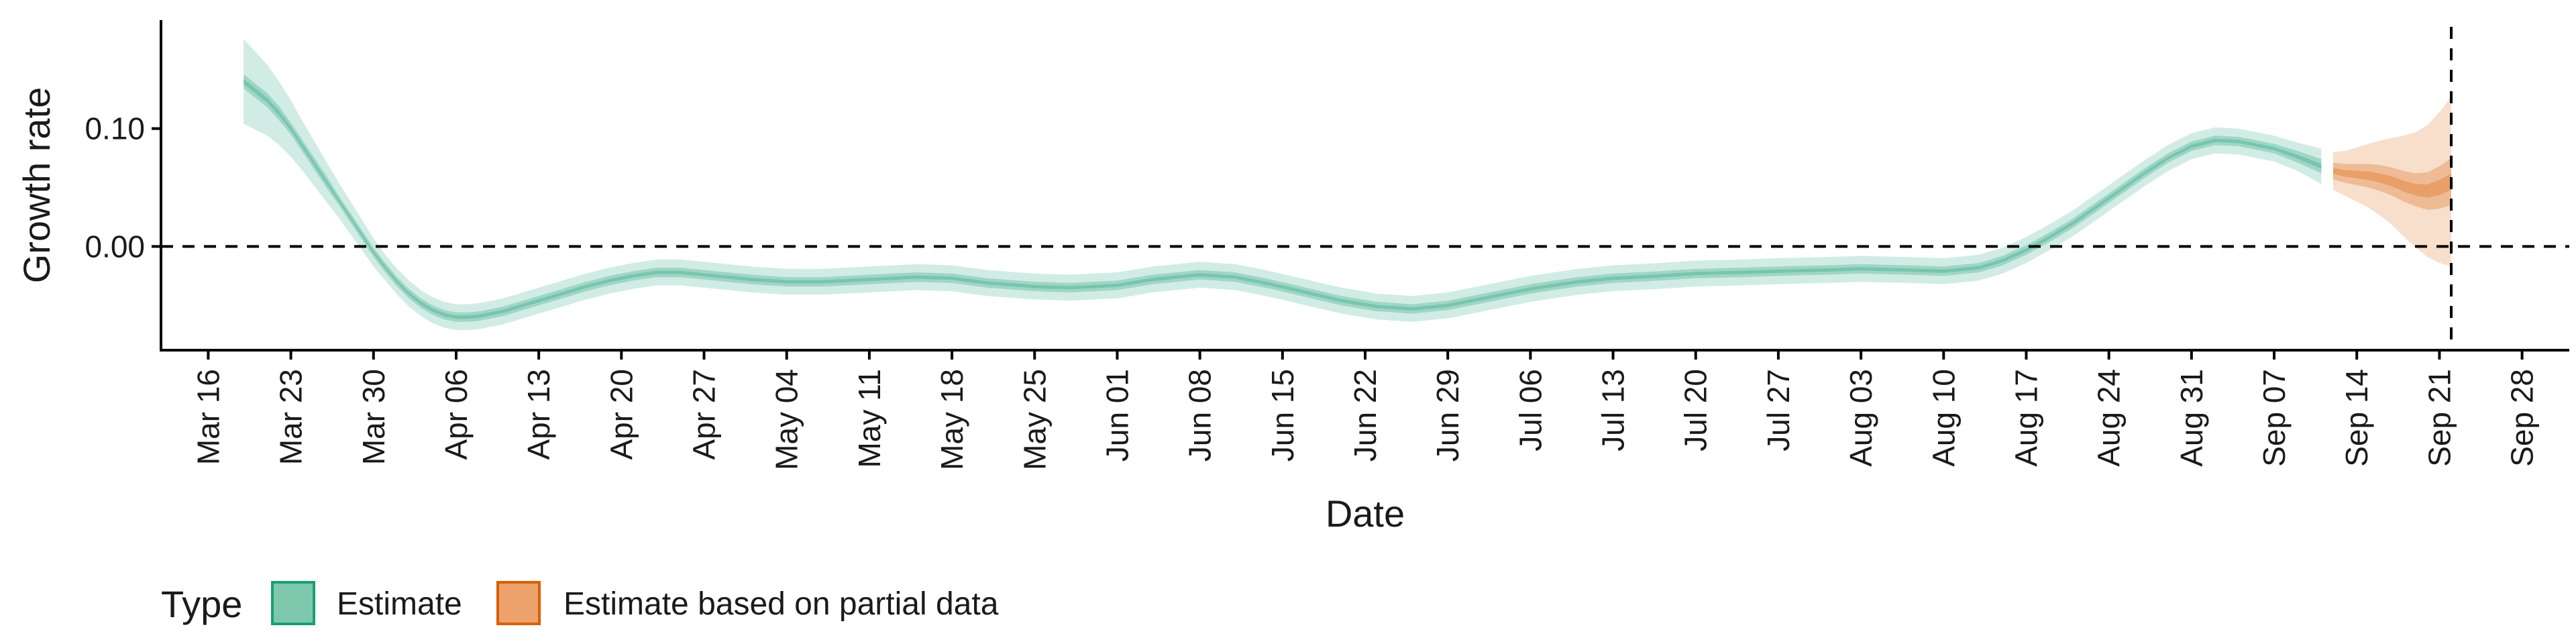  What do you see at coordinates (208, 417) in the screenshot?
I see `x-tick-label: Mar 16` at bounding box center [208, 417].